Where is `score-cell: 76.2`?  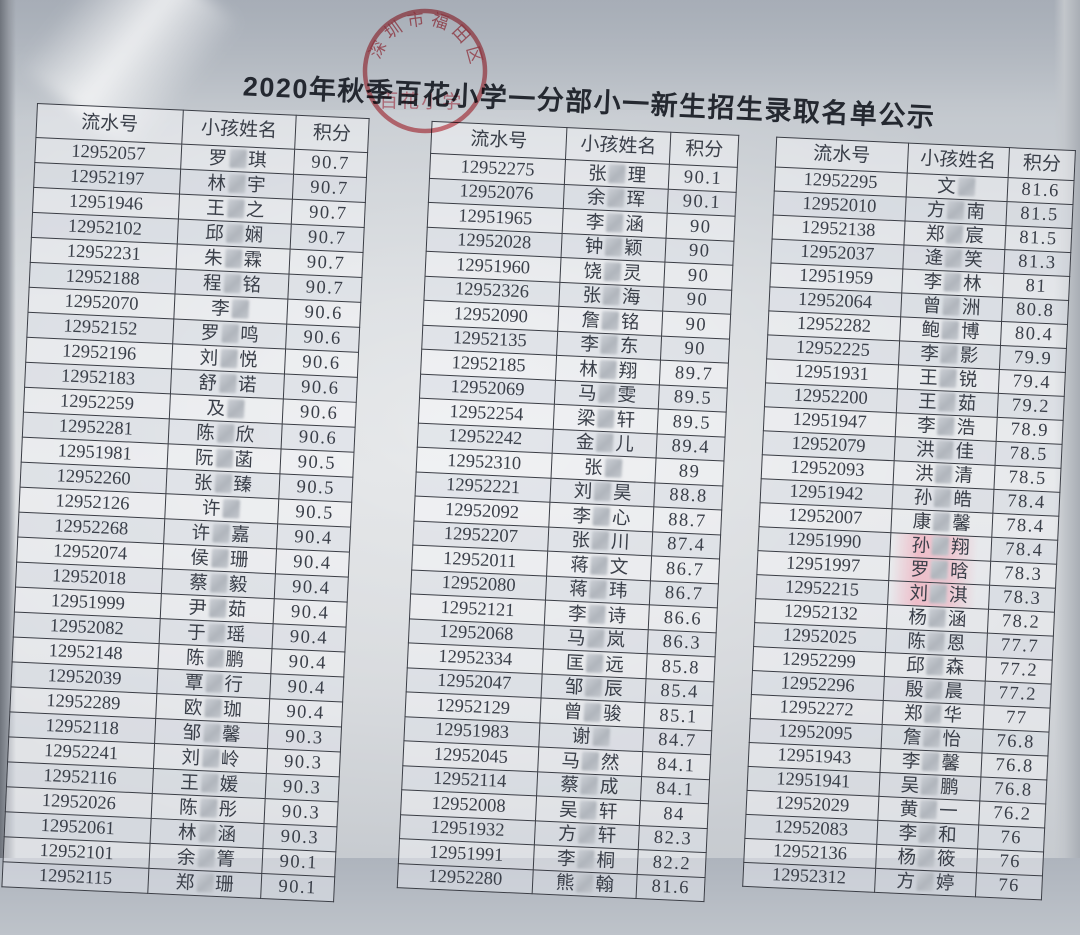 score-cell: 76.2 is located at coordinates (1012, 814).